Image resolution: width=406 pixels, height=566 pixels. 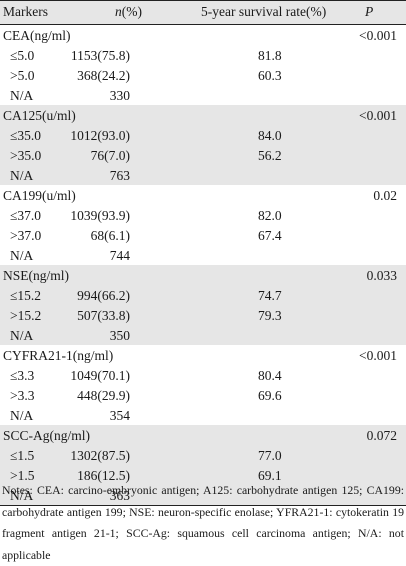 I want to click on n-percent: 350, so click(x=119, y=335).